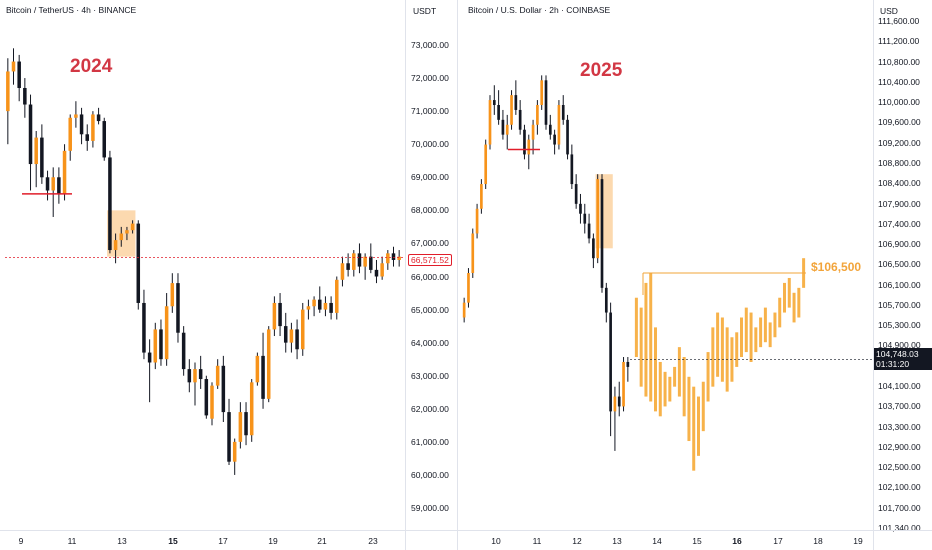 The width and height of the screenshot is (932, 550). What do you see at coordinates (899, 183) in the screenshot?
I see `right-price-tick: 108,400.00` at bounding box center [899, 183].